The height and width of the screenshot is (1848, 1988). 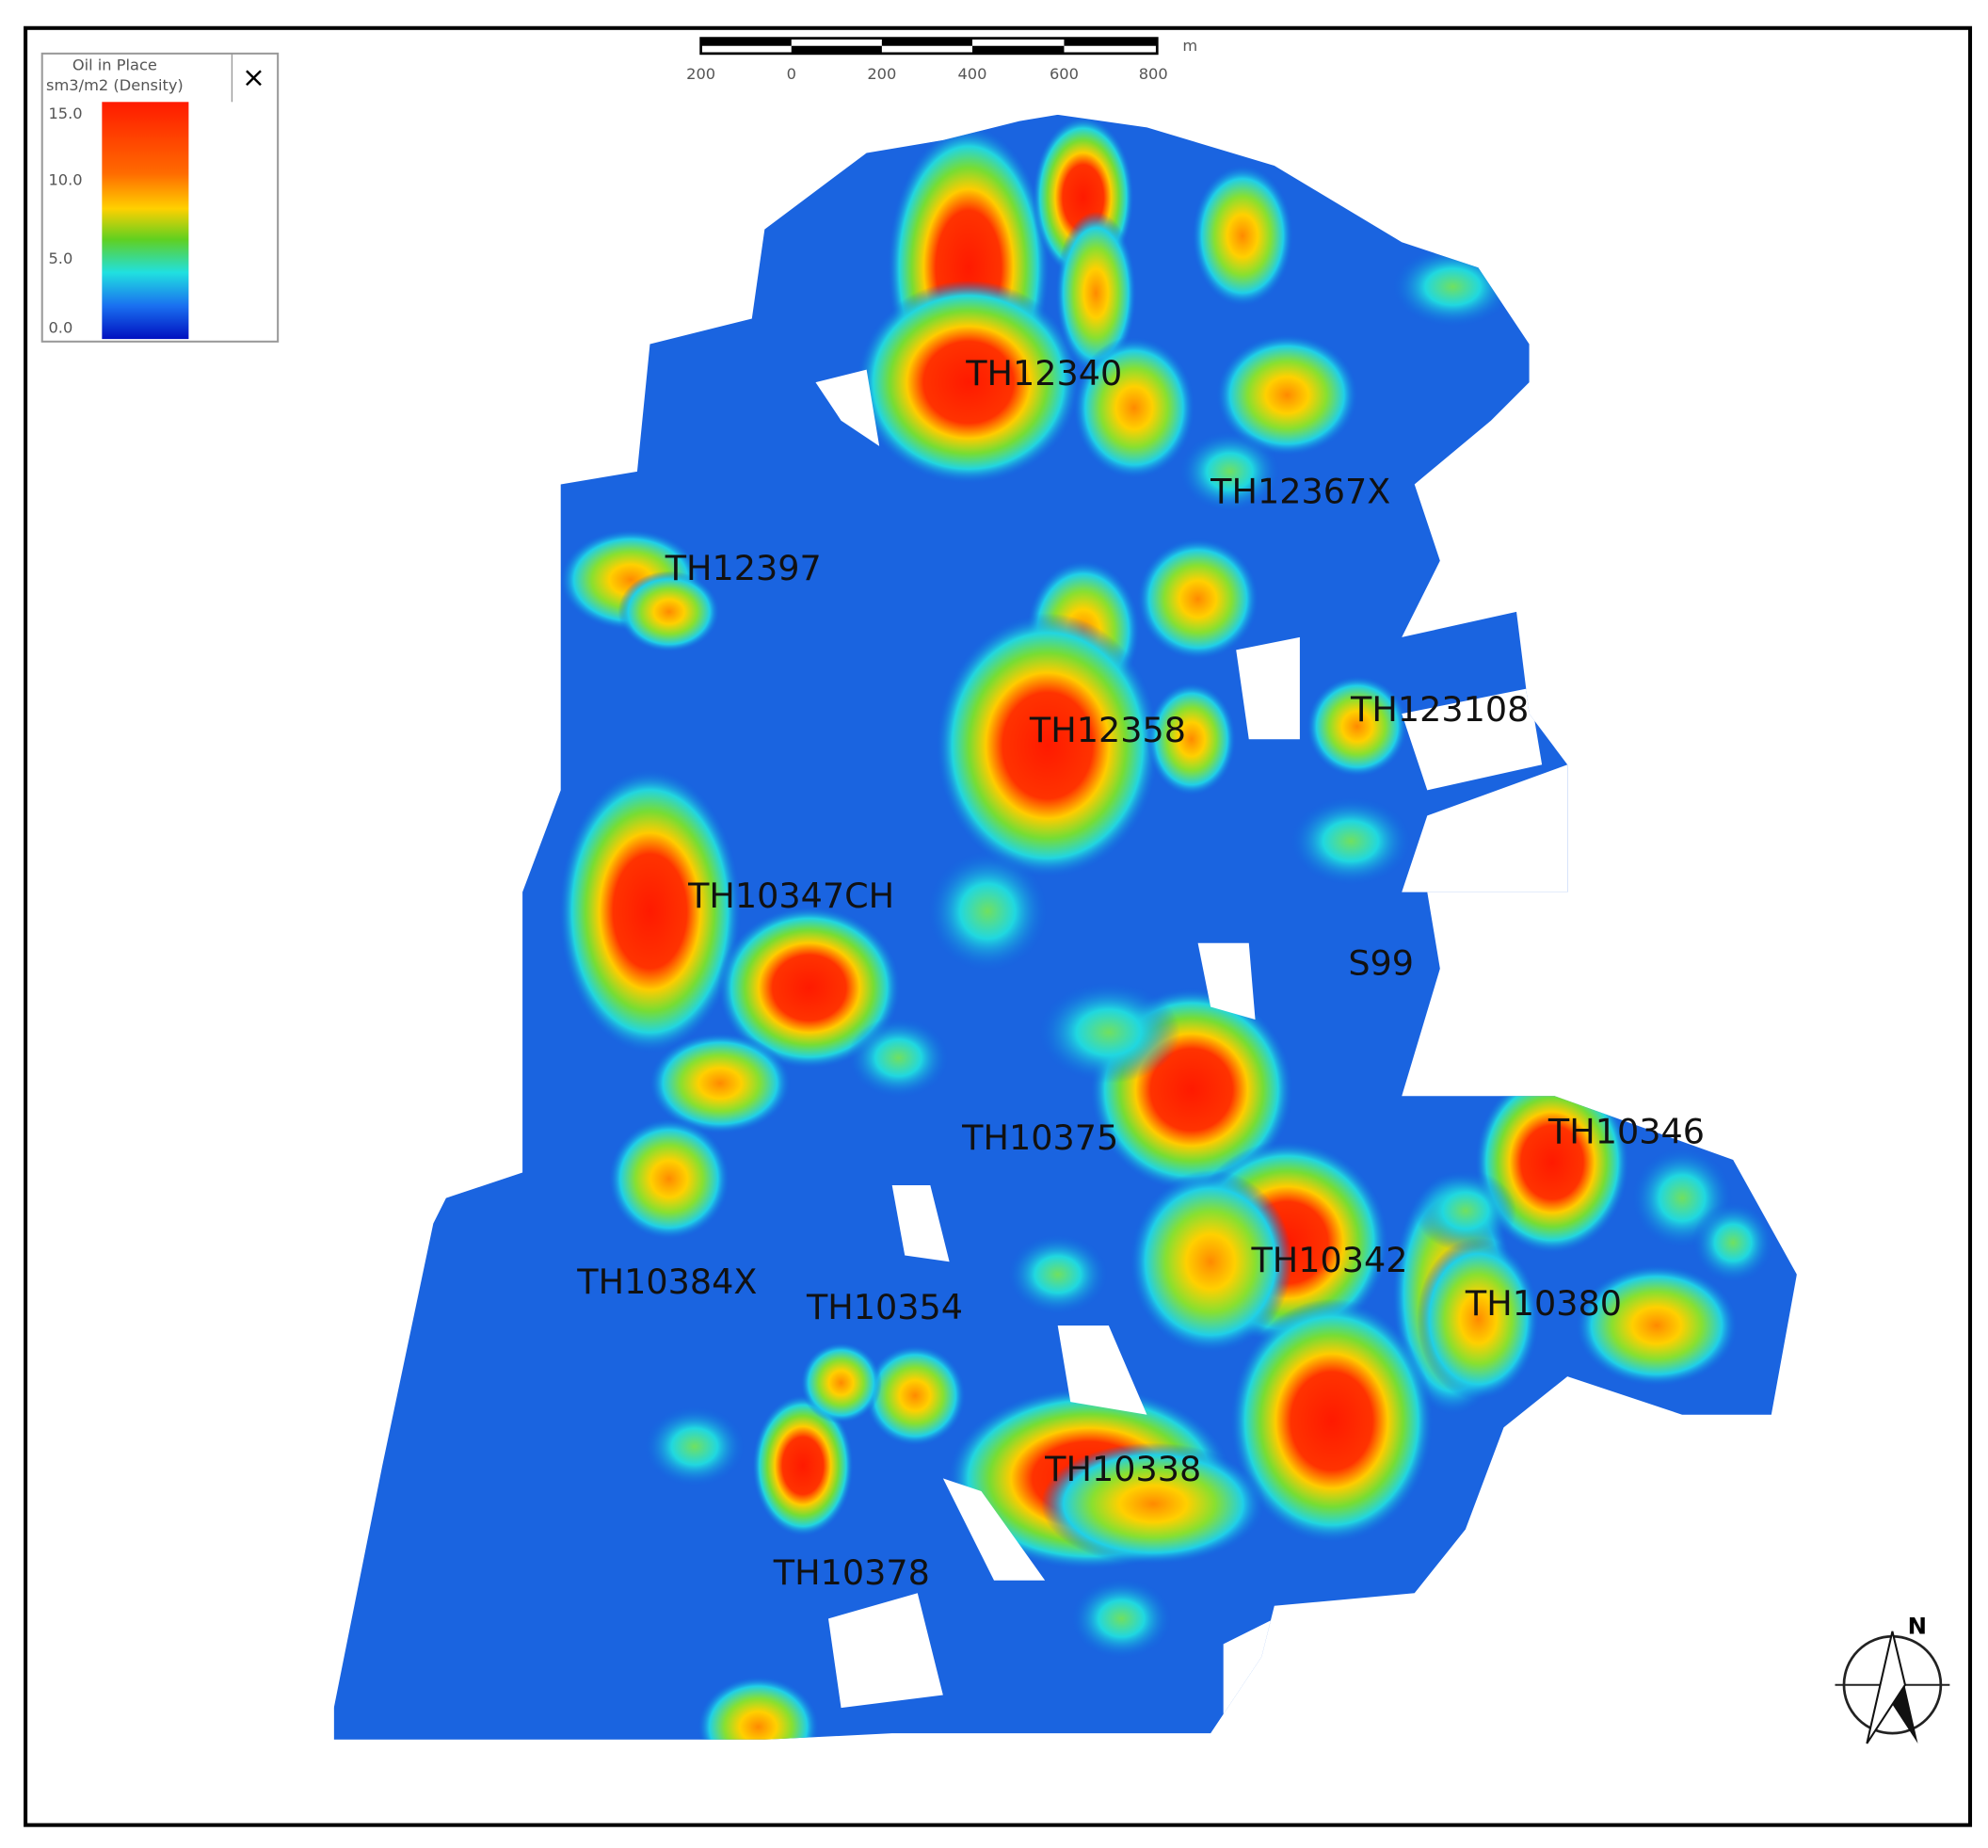 I want to click on close-button: ×, so click(x=253, y=77).